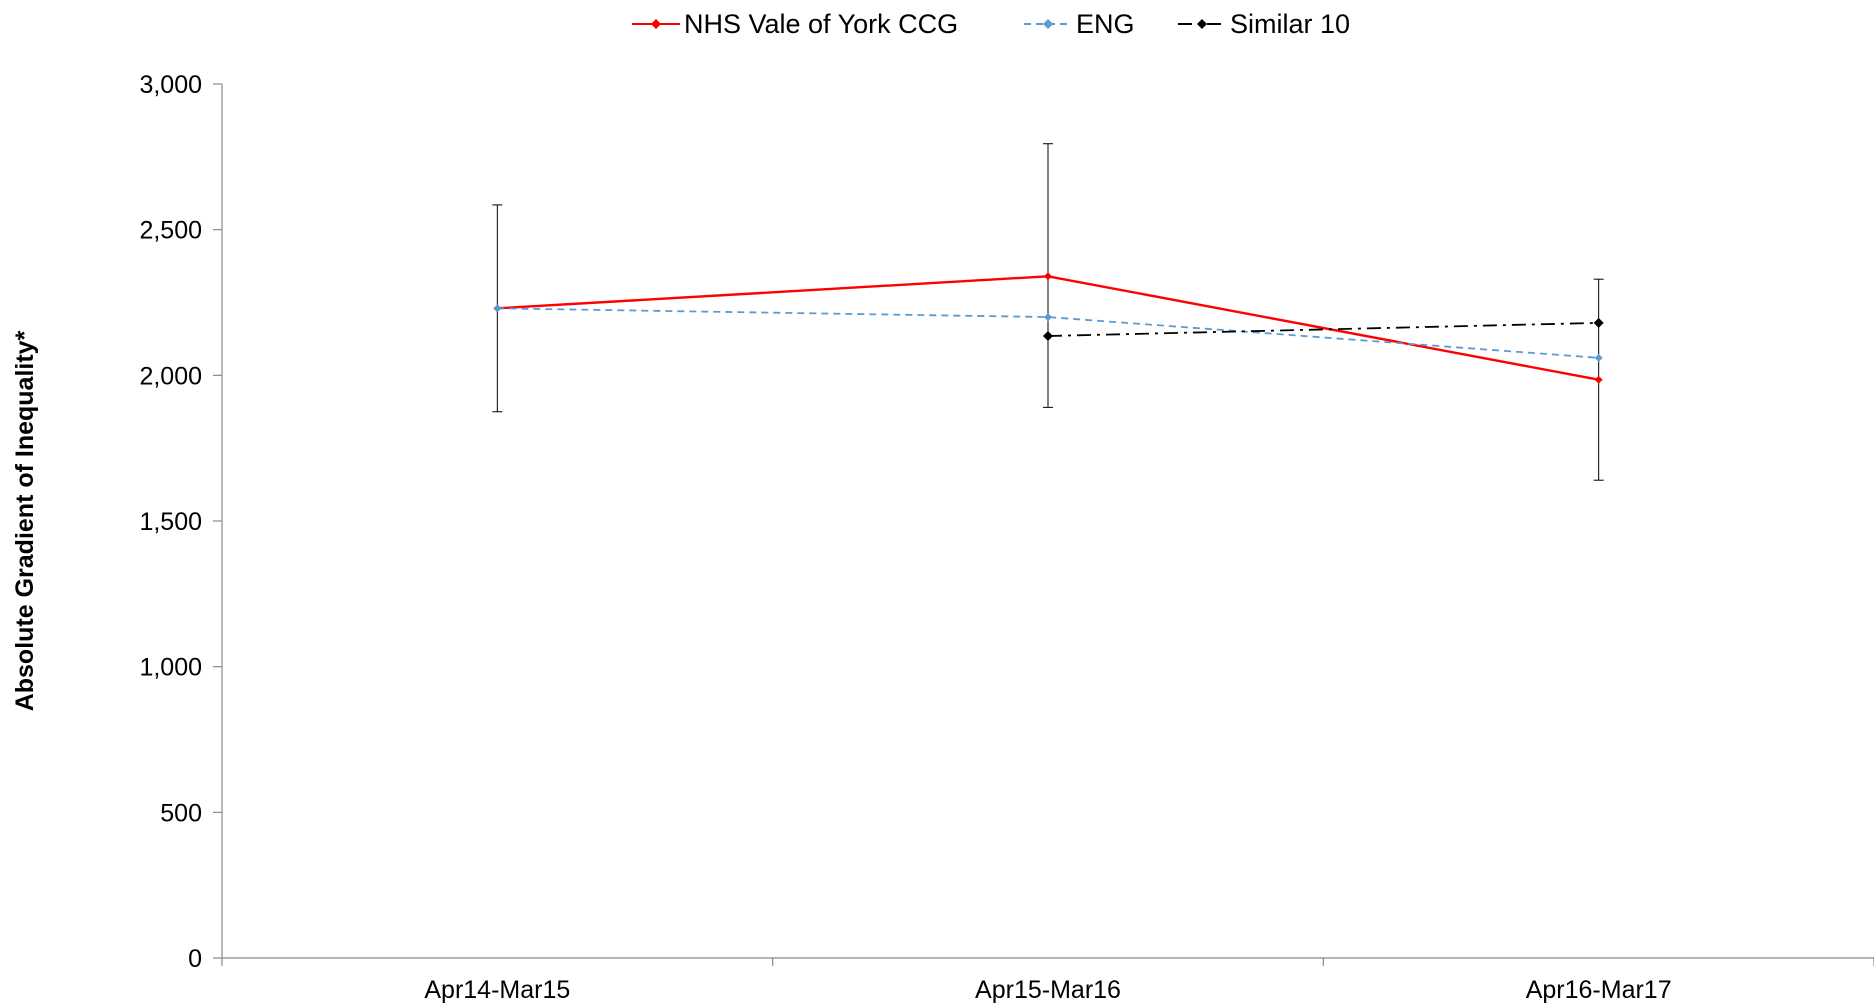  I want to click on legend-label-1: ENG, so click(1105, 24).